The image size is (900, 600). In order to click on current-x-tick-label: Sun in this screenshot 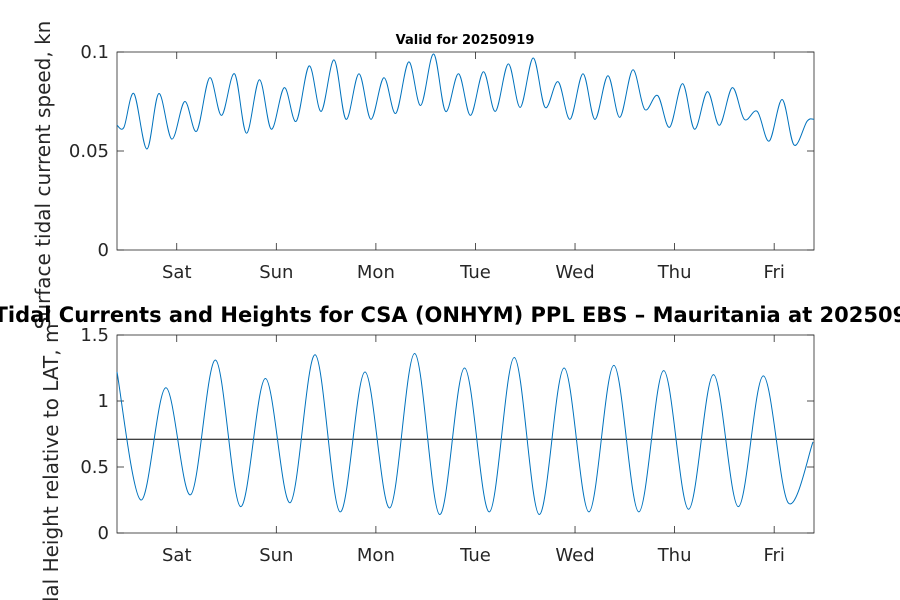, I will do `click(276, 272)`.